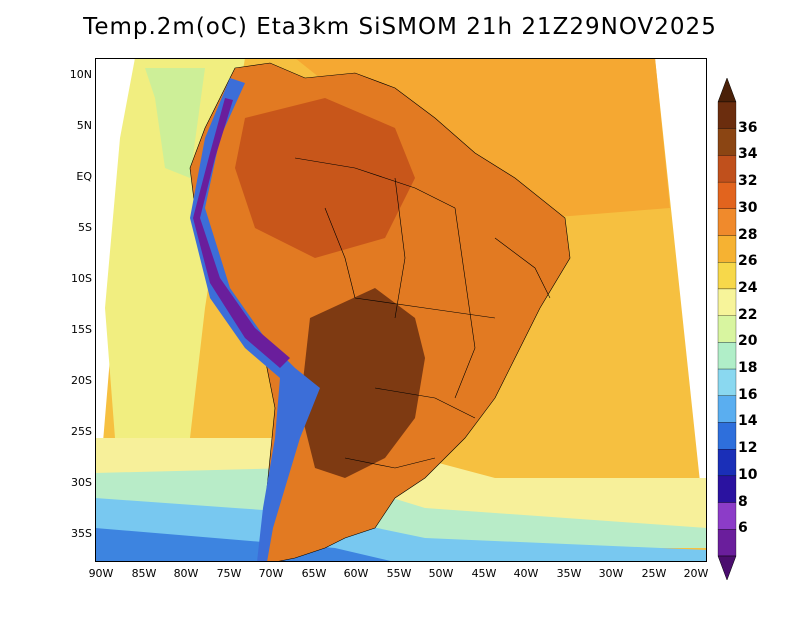  Describe the element at coordinates (441, 573) in the screenshot. I see `lon-tick-label: 50W` at that location.